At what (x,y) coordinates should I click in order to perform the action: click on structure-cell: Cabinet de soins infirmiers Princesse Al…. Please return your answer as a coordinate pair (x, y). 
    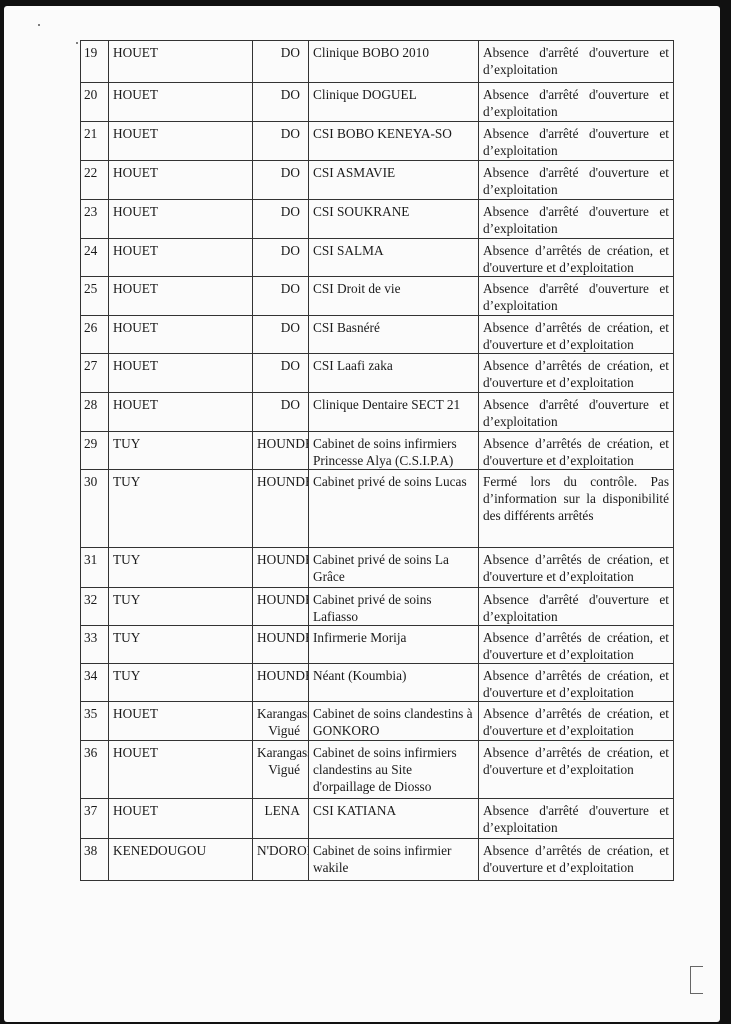
    Looking at the image, I should click on (393, 450).